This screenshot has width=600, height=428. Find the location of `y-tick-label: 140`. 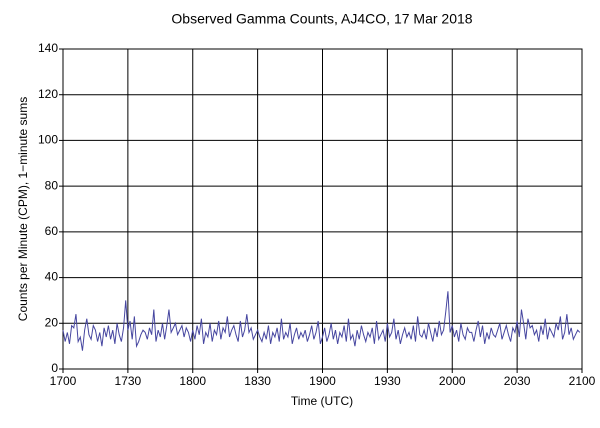

y-tick-label: 140 is located at coordinates (48, 48).